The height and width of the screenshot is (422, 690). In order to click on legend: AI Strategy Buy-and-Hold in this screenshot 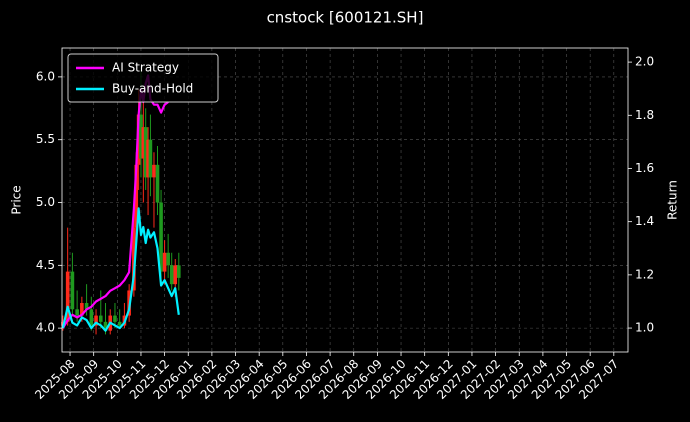, I will do `click(143, 78)`.